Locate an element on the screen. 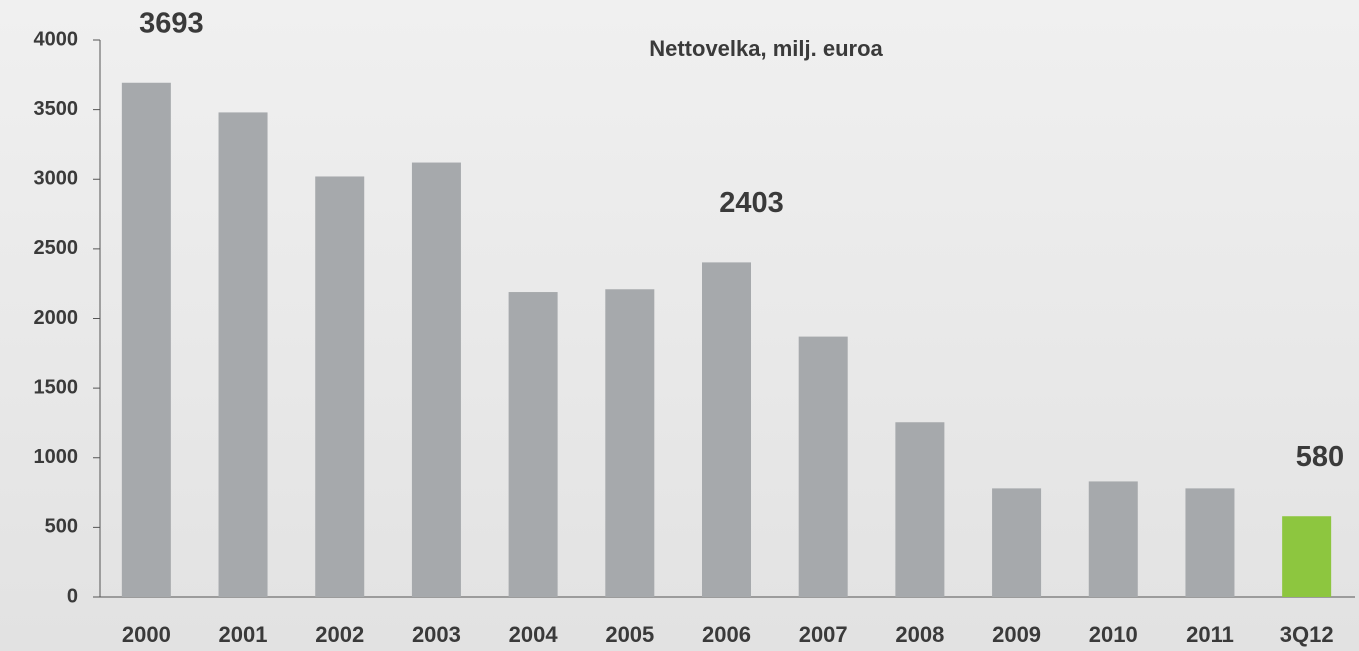 This screenshot has height=651, width=1359. x-tick-label: 2005 is located at coordinates (629, 634).